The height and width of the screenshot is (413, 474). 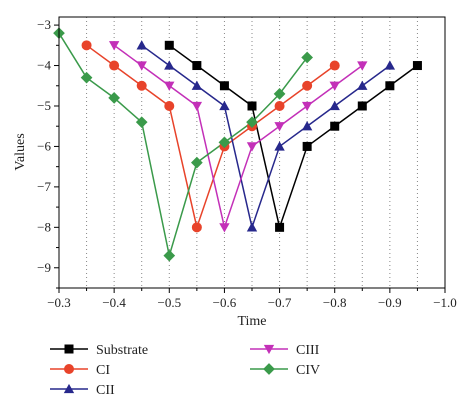 I want to click on x-ticks: −0.3 −0.4 −0.5 −0.6 −0.7 −0.8 −0.9 −1.0, so click(x=252, y=299).